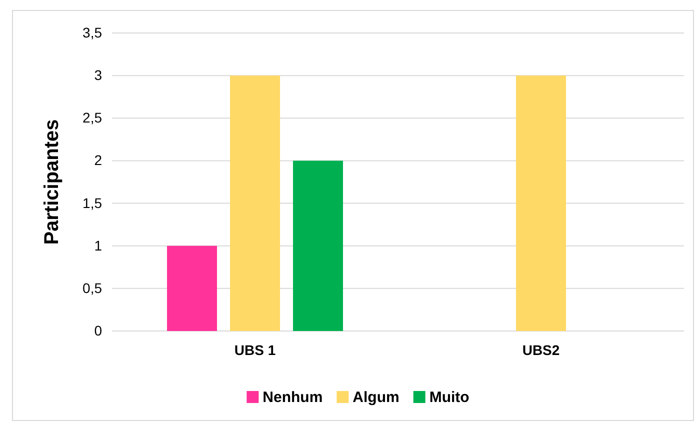 The image size is (696, 423). I want to click on x-tick-label: UBS2, so click(541, 350).